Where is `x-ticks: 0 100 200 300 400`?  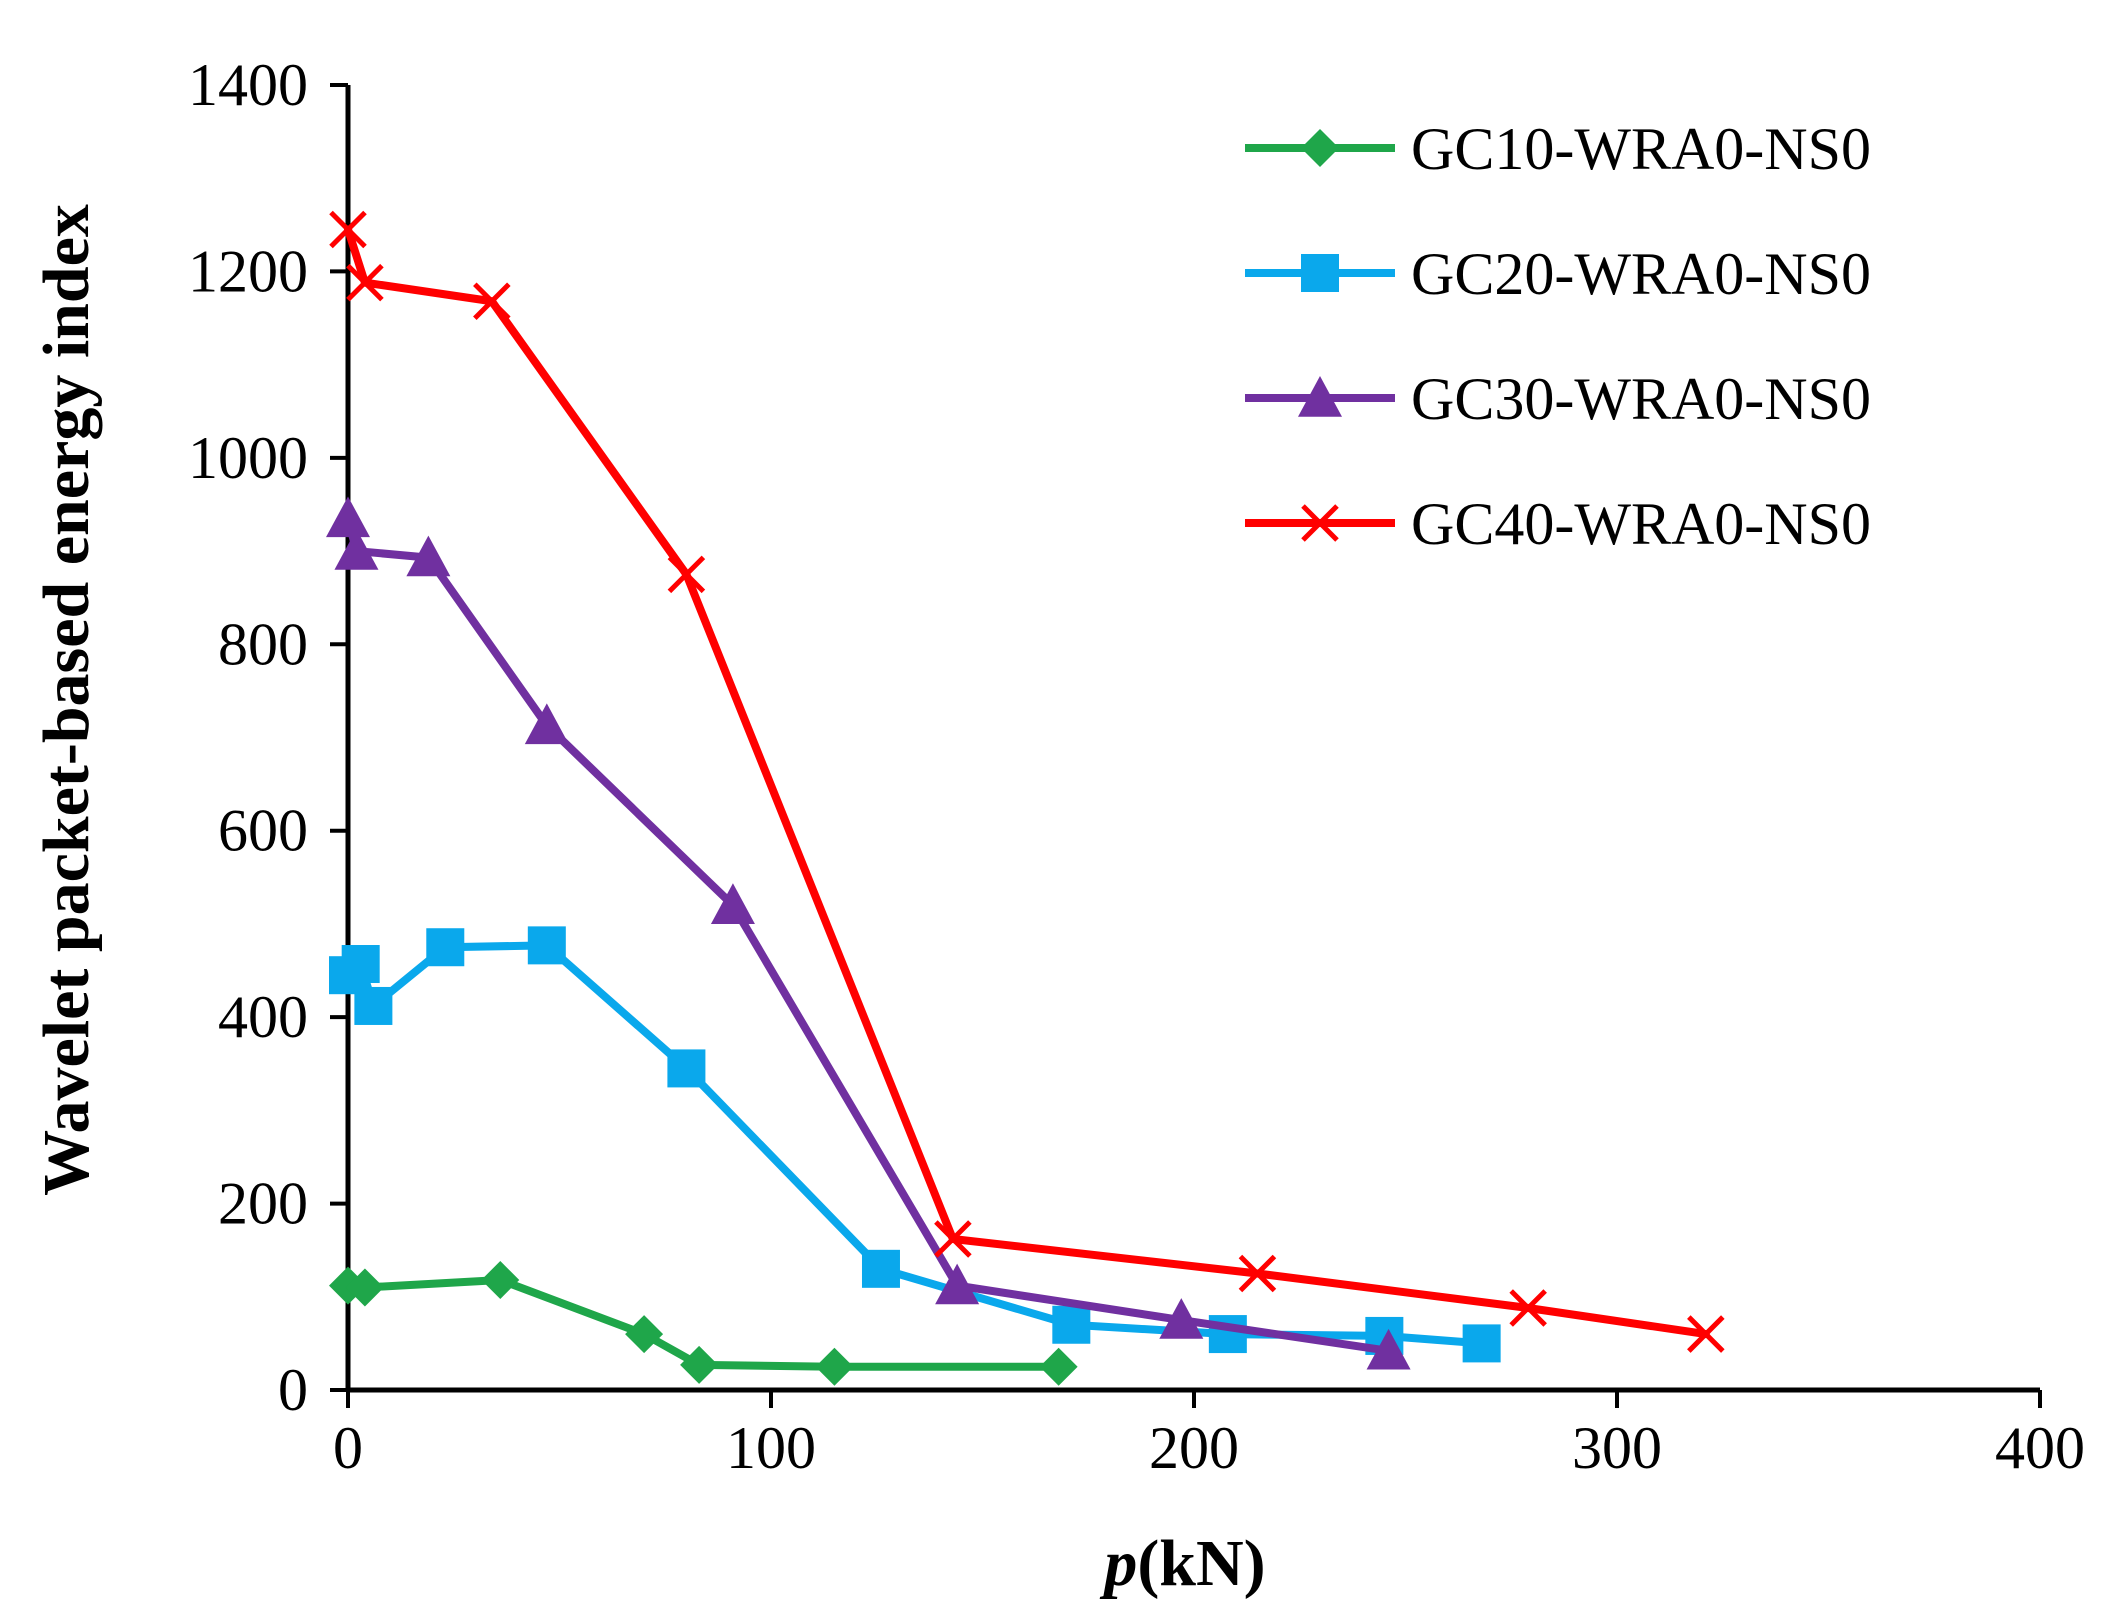 x-ticks: 0 100 200 300 400 is located at coordinates (1209, 1435).